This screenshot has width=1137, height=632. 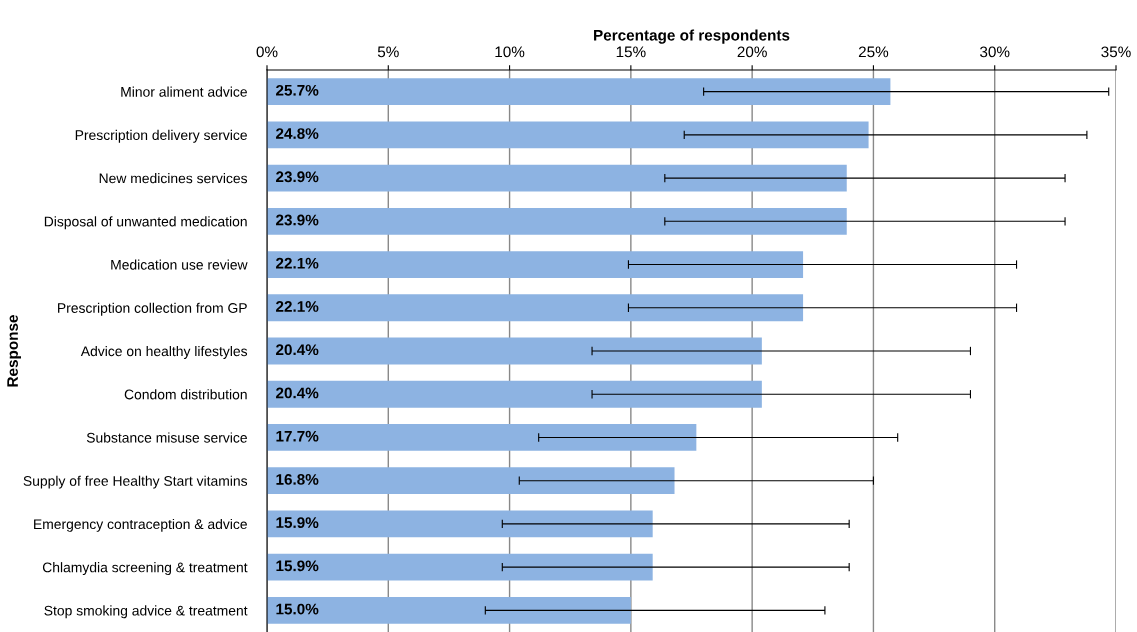 I want to click on y-tick-label: Minor aliment advice, so click(x=184, y=91).